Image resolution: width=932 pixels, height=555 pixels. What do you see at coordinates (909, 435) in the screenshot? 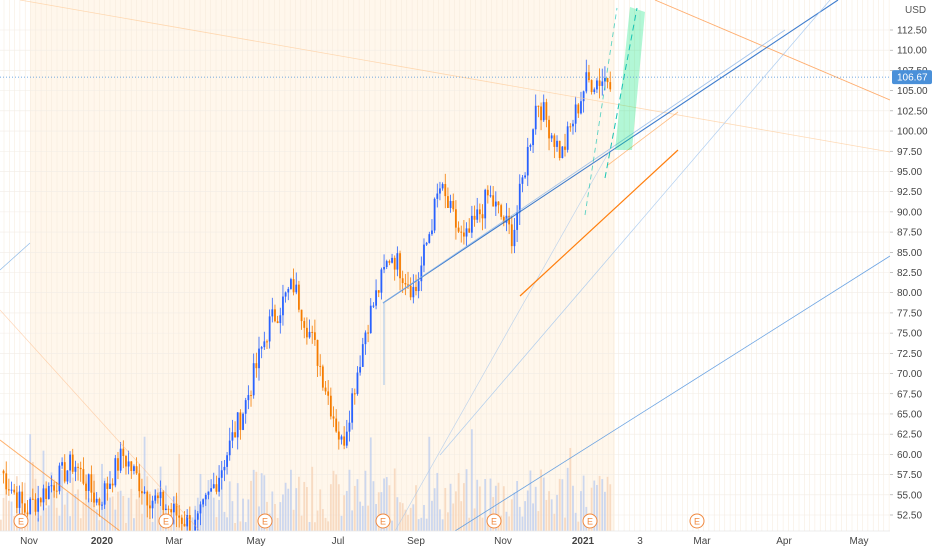
I see `price-tick-label: 62.50` at bounding box center [909, 435].